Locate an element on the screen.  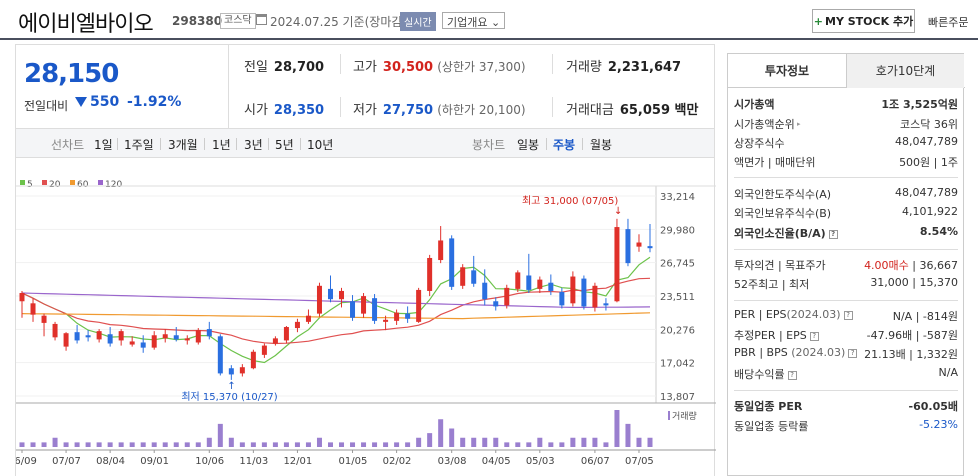
tab-investment-info: 투자정보 is located at coordinates (787, 71).